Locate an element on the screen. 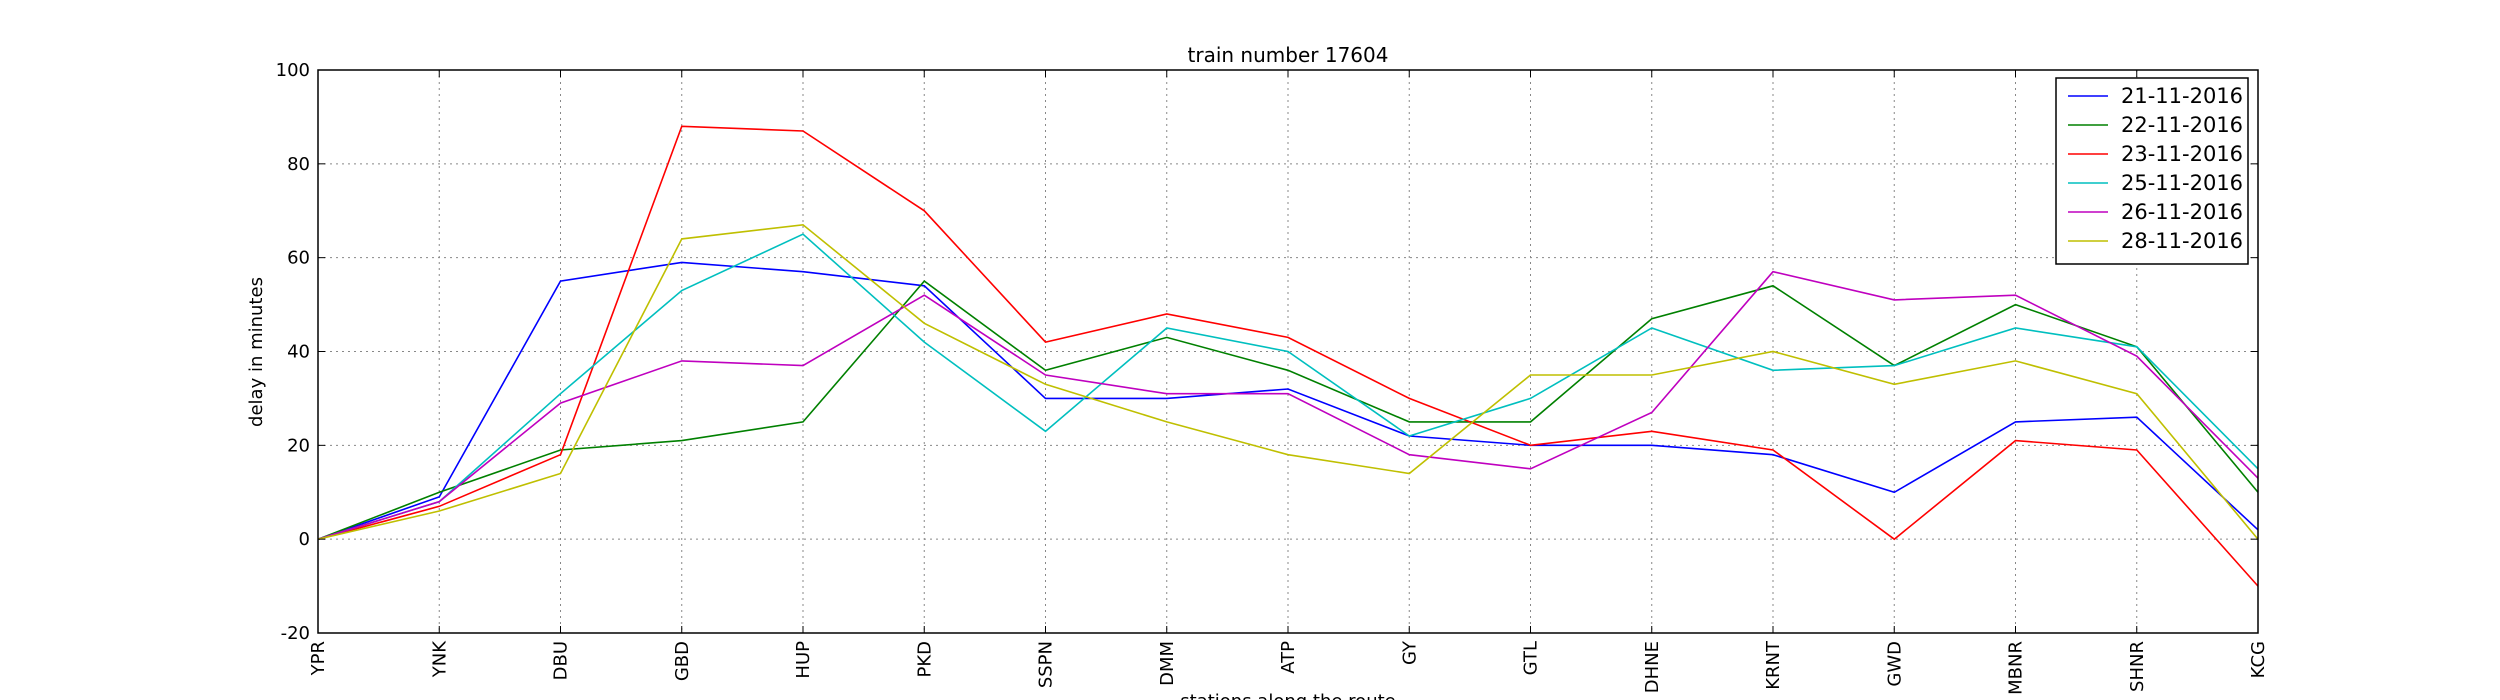 This screenshot has width=2500, height=700. legend-entry: 26-11-2016 is located at coordinates (2182, 212).